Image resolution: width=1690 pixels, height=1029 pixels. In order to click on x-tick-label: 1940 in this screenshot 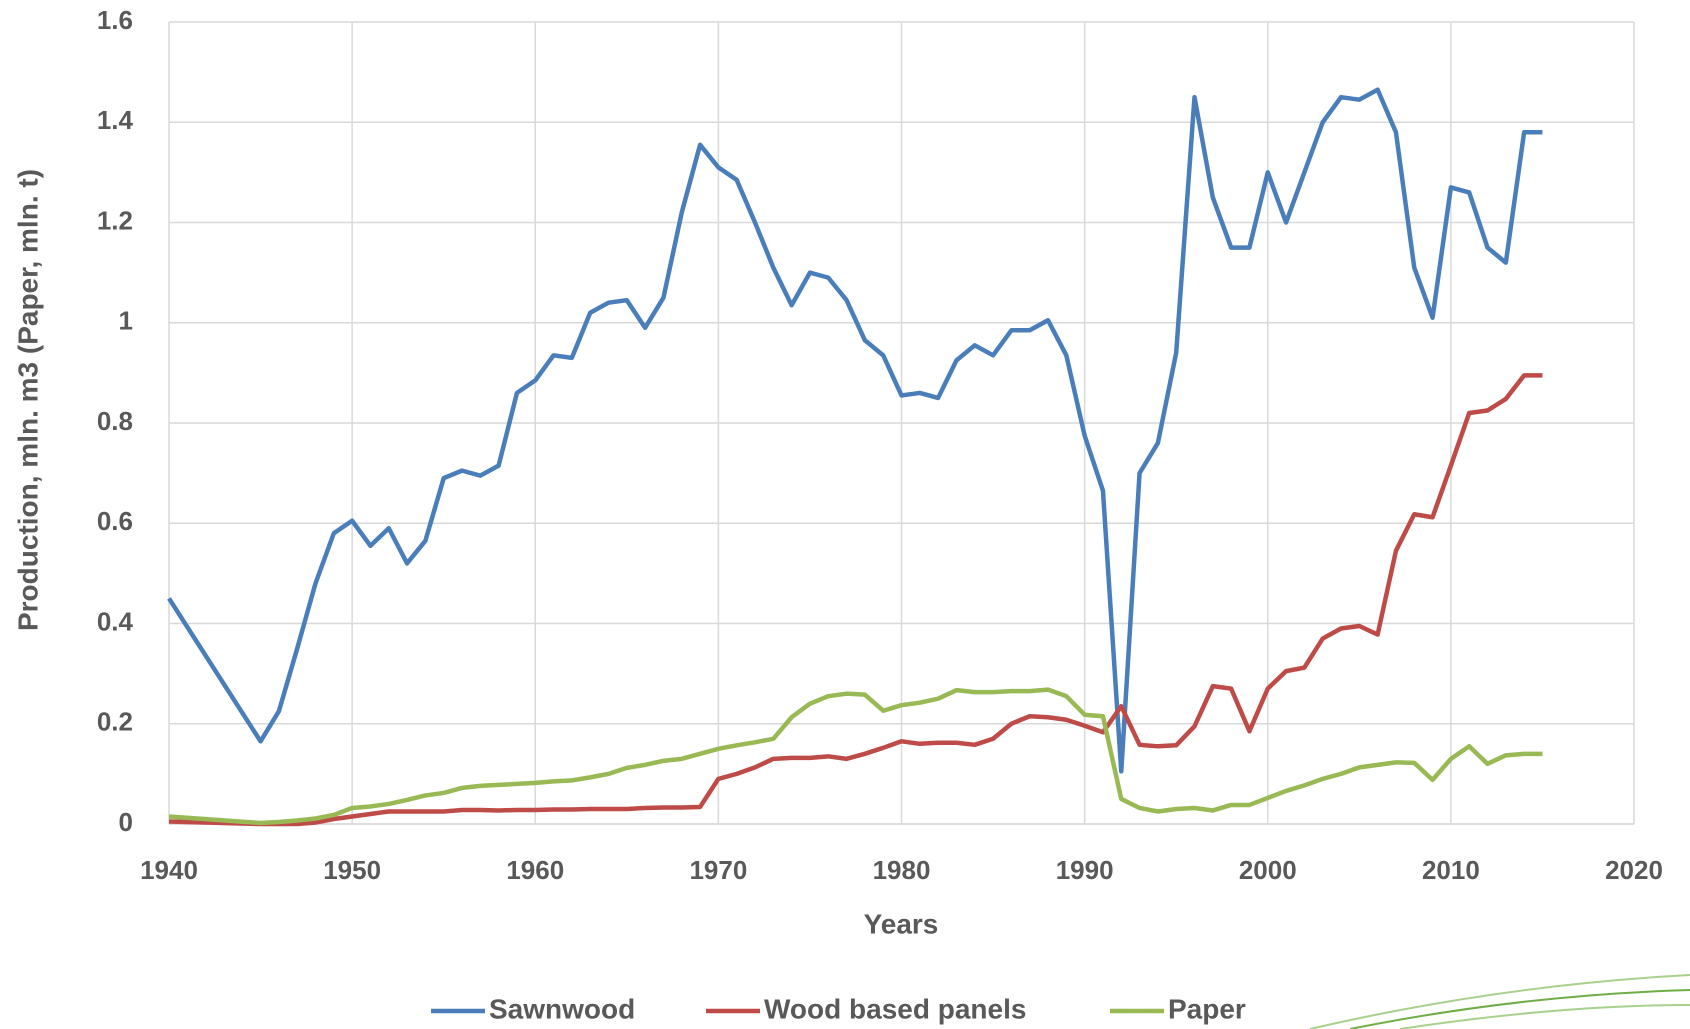, I will do `click(169, 870)`.